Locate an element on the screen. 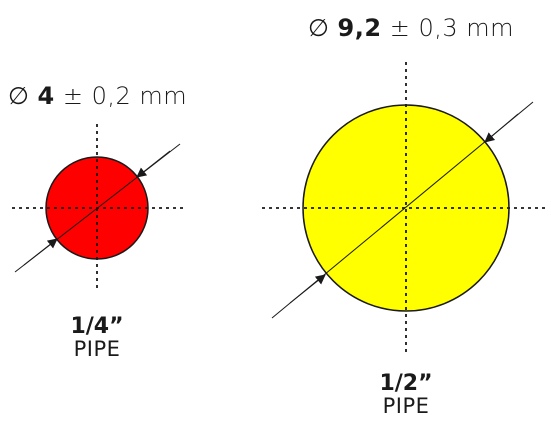 This screenshot has width=551, height=423. quarter-pipe-section is located at coordinates (97, 206).